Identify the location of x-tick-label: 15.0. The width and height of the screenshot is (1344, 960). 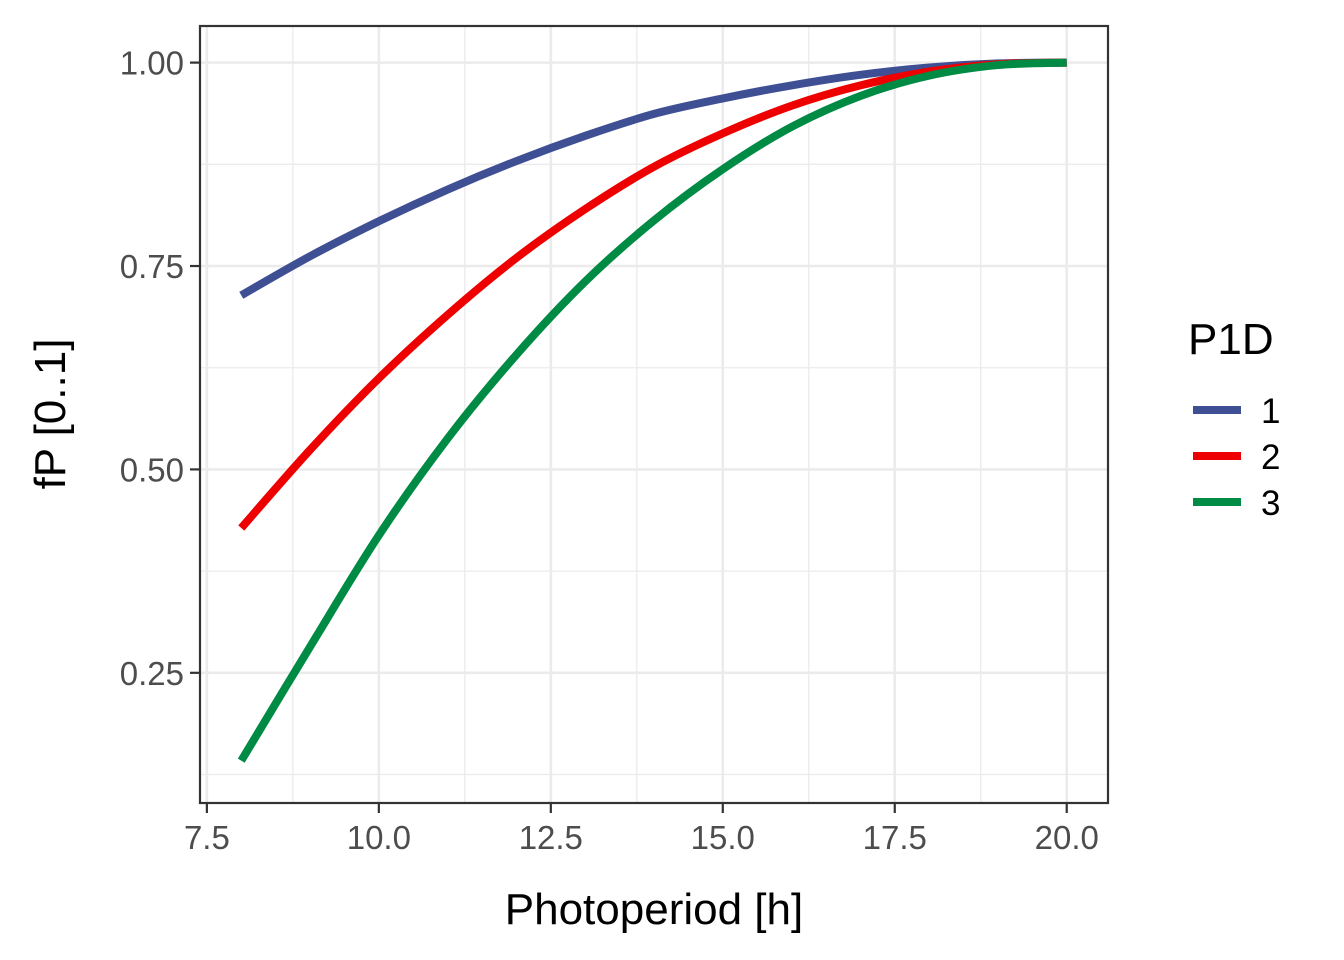
(723, 837).